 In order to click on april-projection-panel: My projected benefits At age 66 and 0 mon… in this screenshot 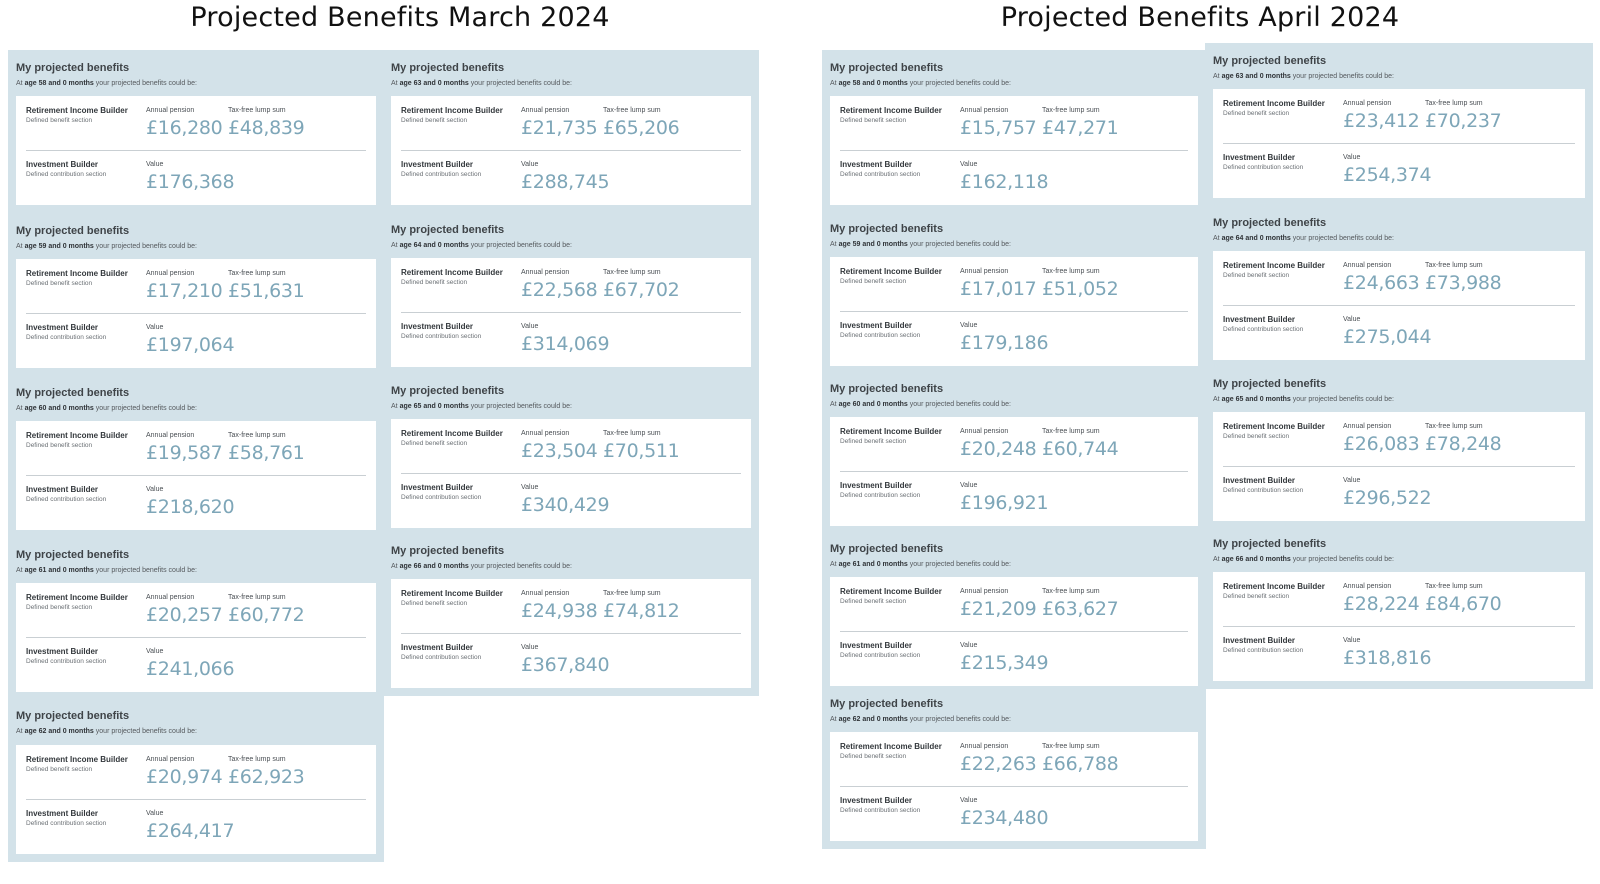, I will do `click(1399, 607)`.